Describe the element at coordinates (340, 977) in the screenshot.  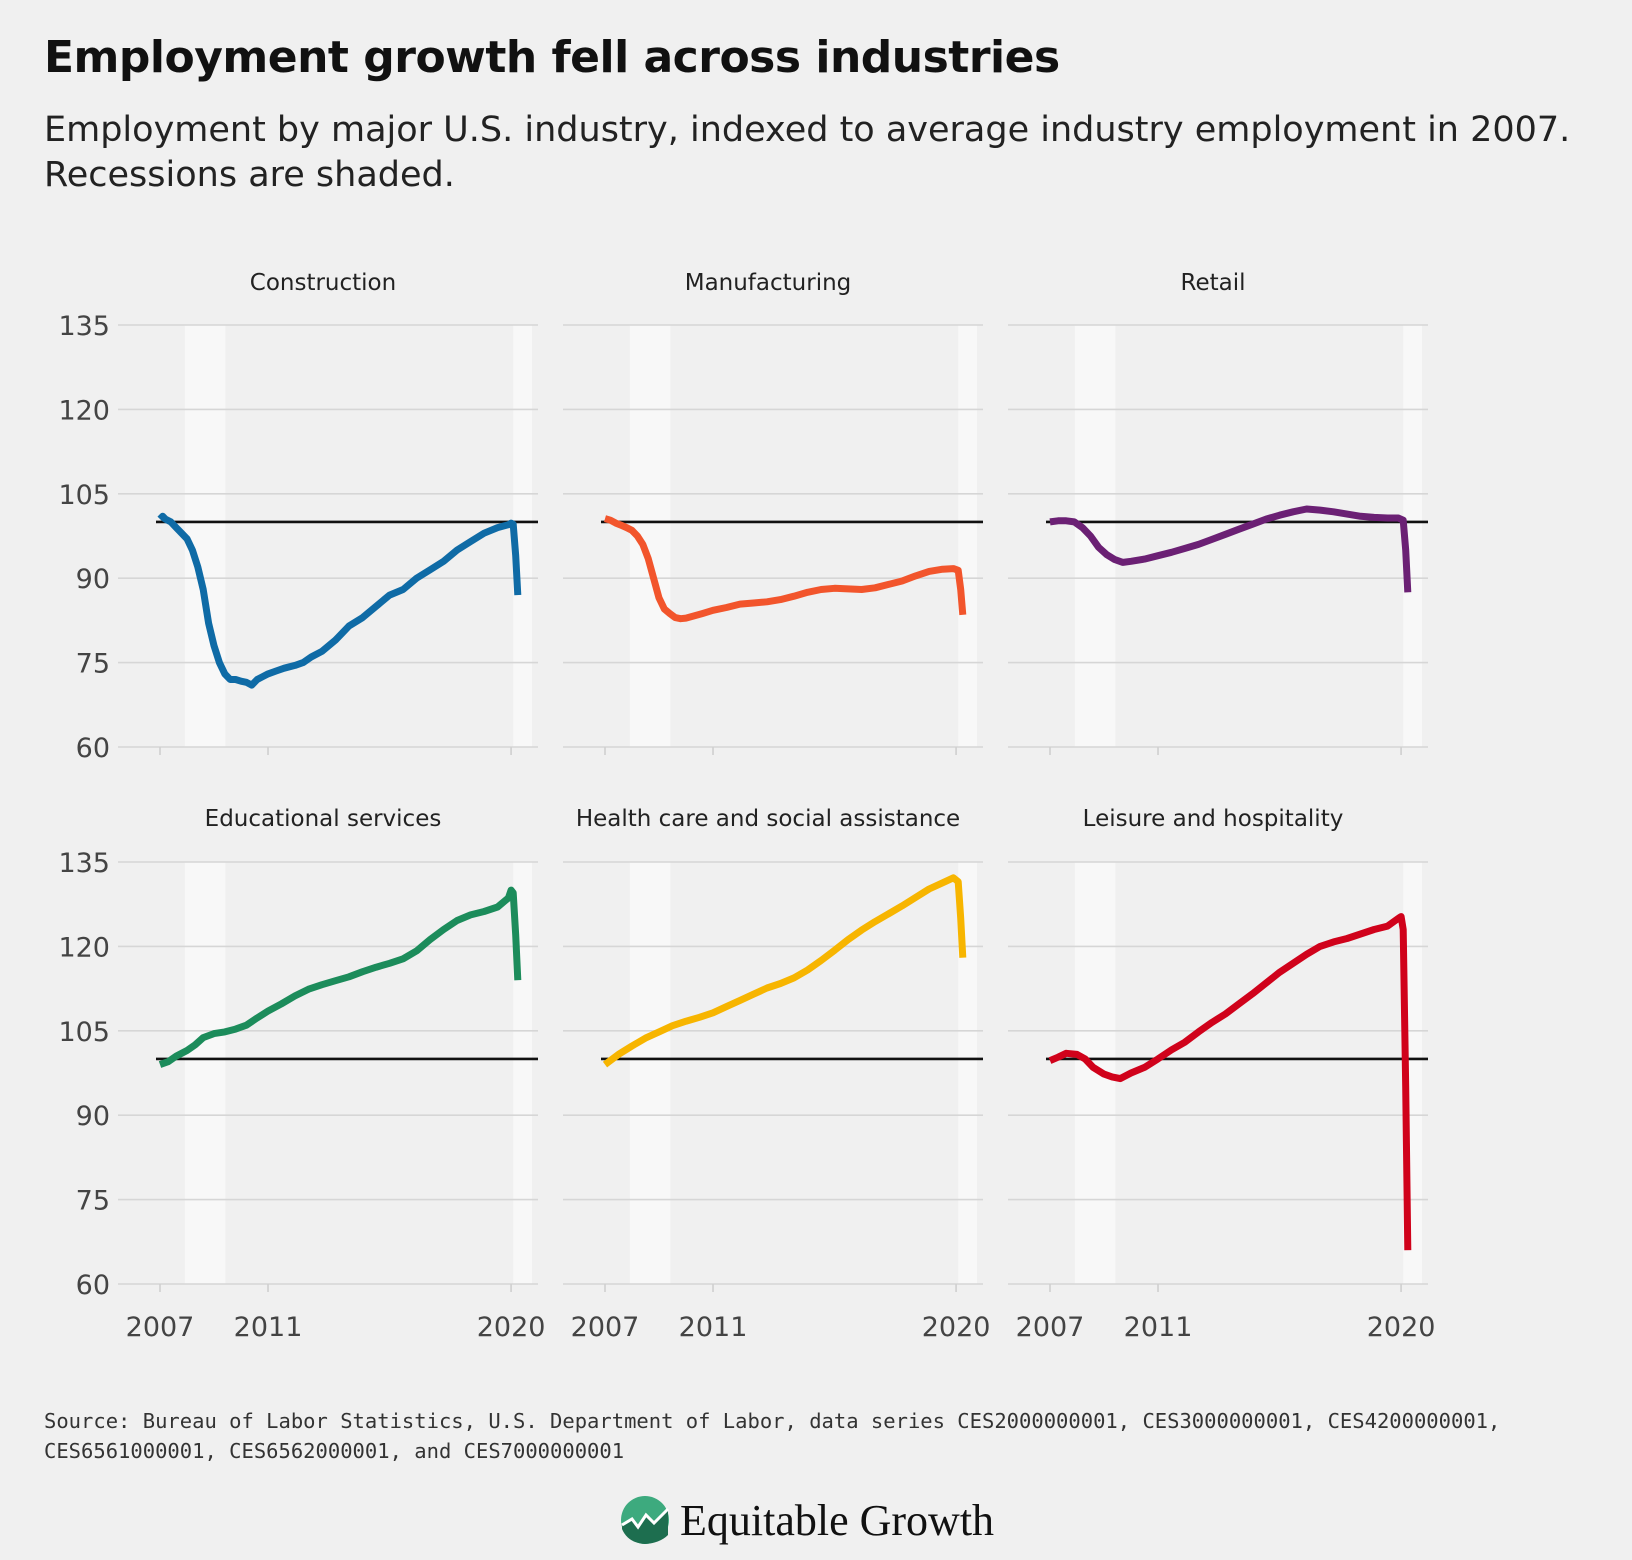
I see `series-line-educational-services` at that location.